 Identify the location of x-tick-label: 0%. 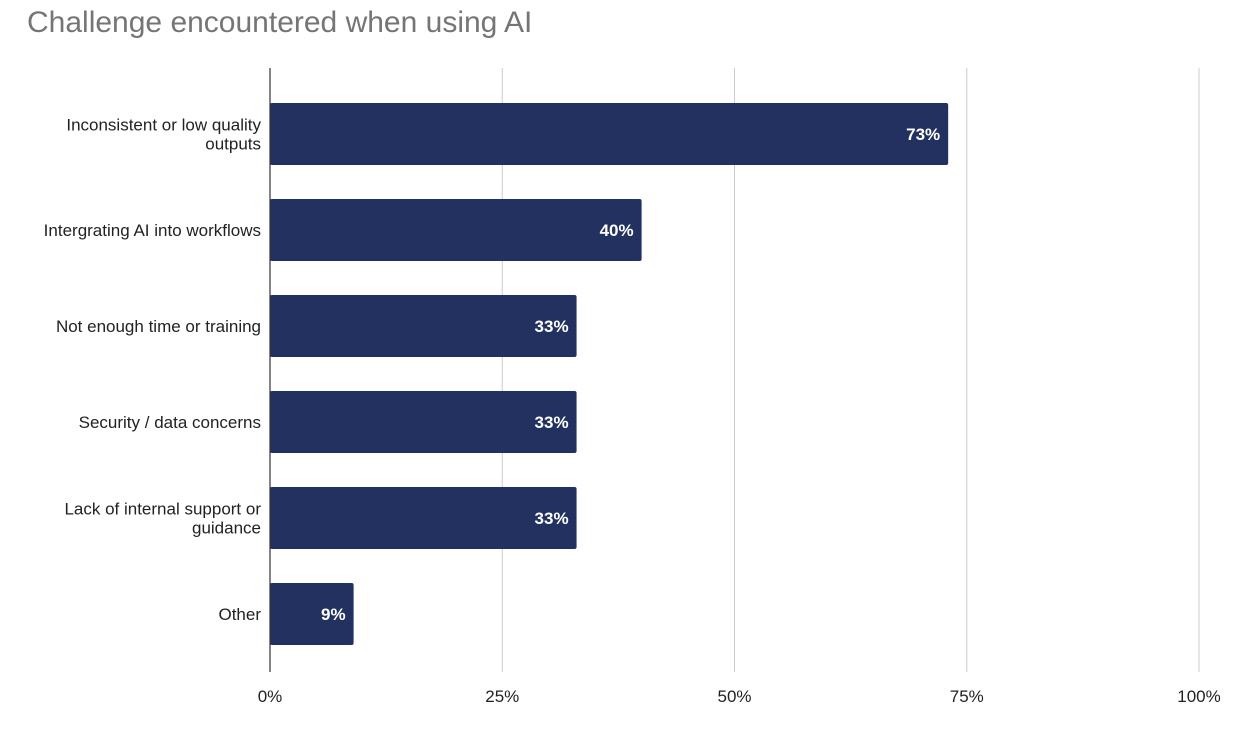
(270, 696).